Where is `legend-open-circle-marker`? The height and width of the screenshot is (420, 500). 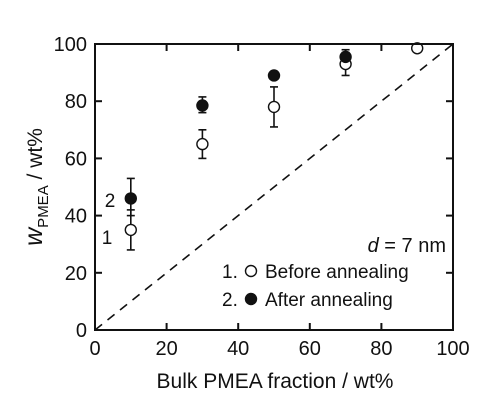
legend-open-circle-marker is located at coordinates (251, 271).